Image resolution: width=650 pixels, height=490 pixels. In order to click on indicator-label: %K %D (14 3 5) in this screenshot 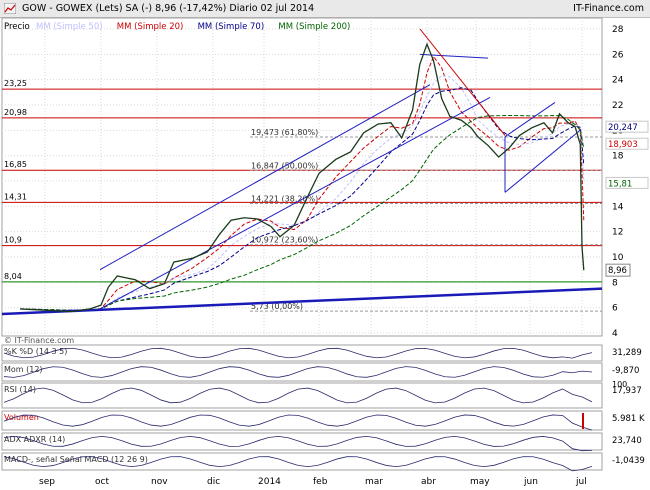, I will do `click(35, 351)`.